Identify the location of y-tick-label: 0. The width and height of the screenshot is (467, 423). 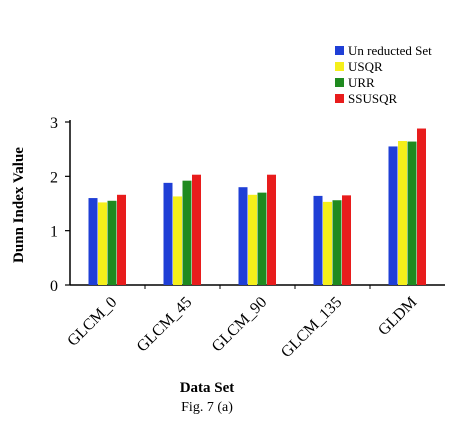
(54, 286).